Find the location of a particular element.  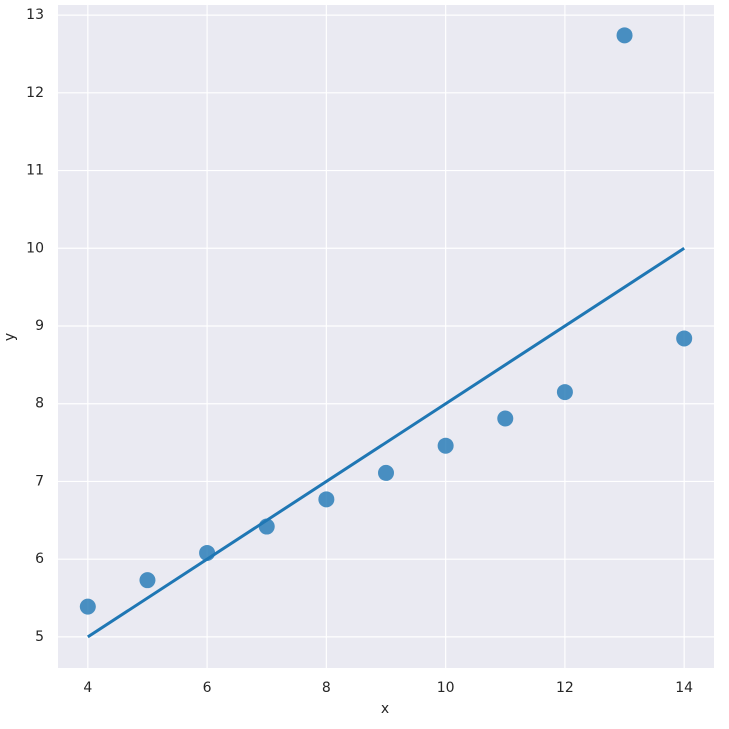

y-tick-label: 13 is located at coordinates (35, 15).